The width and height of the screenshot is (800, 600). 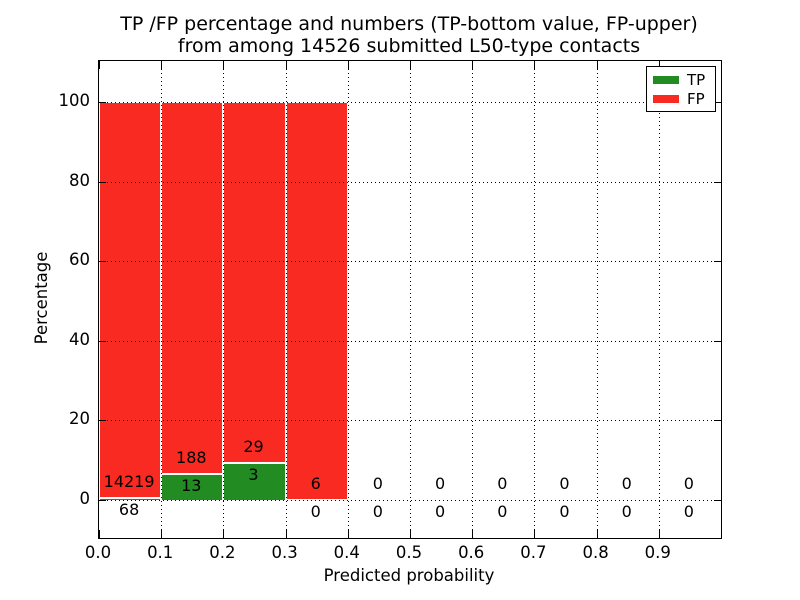 What do you see at coordinates (471, 552) in the screenshot?
I see `x-tick-label: 0.6` at bounding box center [471, 552].